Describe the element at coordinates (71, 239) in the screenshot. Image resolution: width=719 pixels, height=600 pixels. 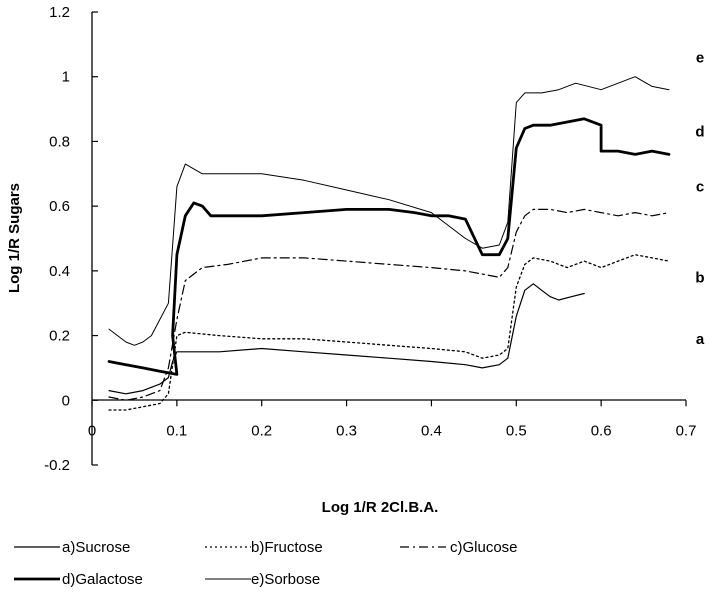
I see `y-ticks: -0.2 0 0.2 0.4 0.6 0.8 1 1.2` at that location.